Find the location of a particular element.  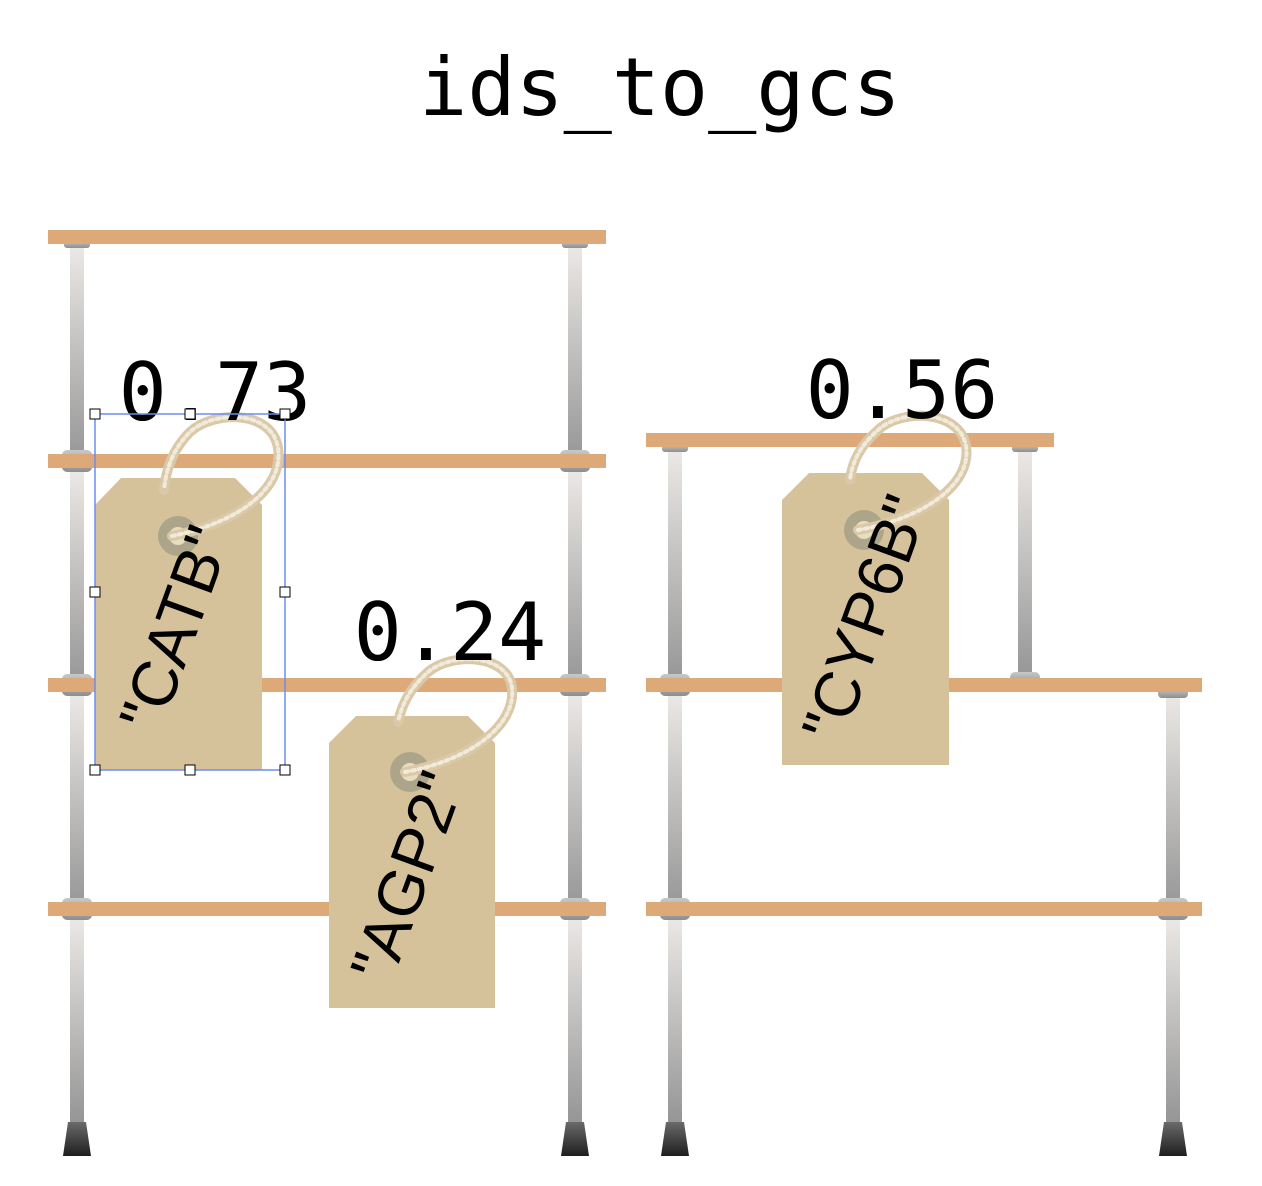

tag-item-agp2: "AGP2" 0.24 is located at coordinates (437, 797).